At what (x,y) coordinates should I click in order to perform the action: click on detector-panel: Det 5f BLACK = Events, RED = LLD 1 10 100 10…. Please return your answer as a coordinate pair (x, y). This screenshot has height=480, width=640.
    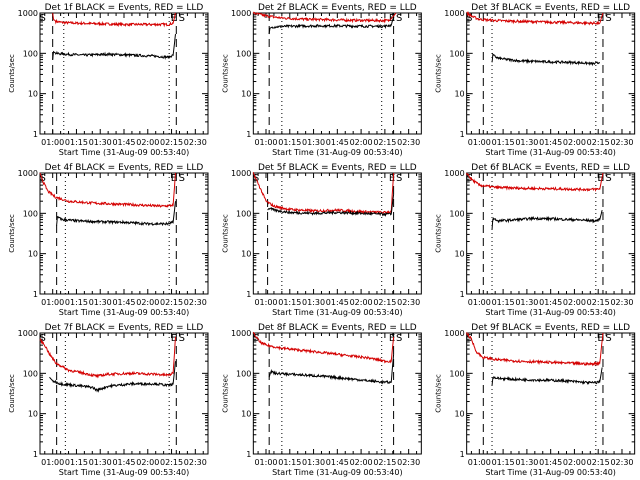
    Looking at the image, I should click on (321, 240).